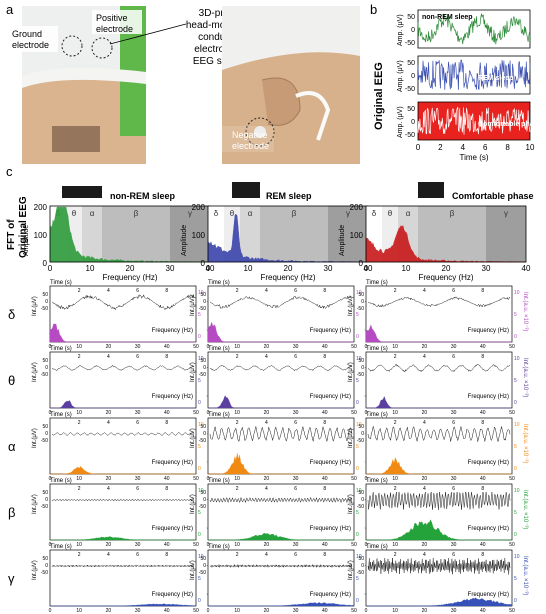  Describe the element at coordinates (474, 75) in the screenshot. I see `eeg-frame` at that location.